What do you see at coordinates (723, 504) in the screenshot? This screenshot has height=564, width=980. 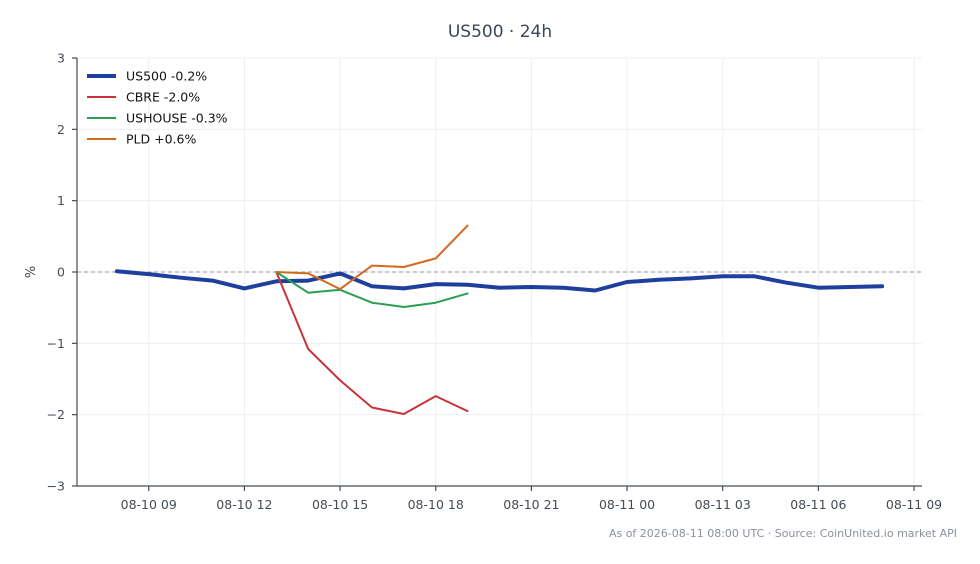 I see `x-tick-label: 08-11 03` at bounding box center [723, 504].